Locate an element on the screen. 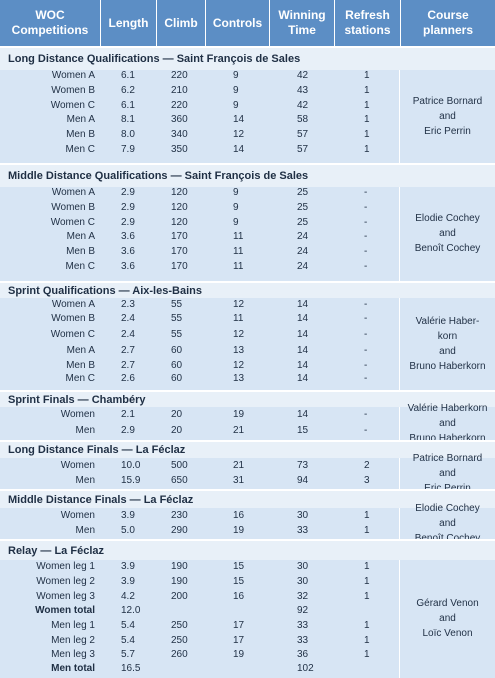 This screenshot has width=495, height=678. planner-line: Valérie Haberkorn is located at coordinates (447, 408).